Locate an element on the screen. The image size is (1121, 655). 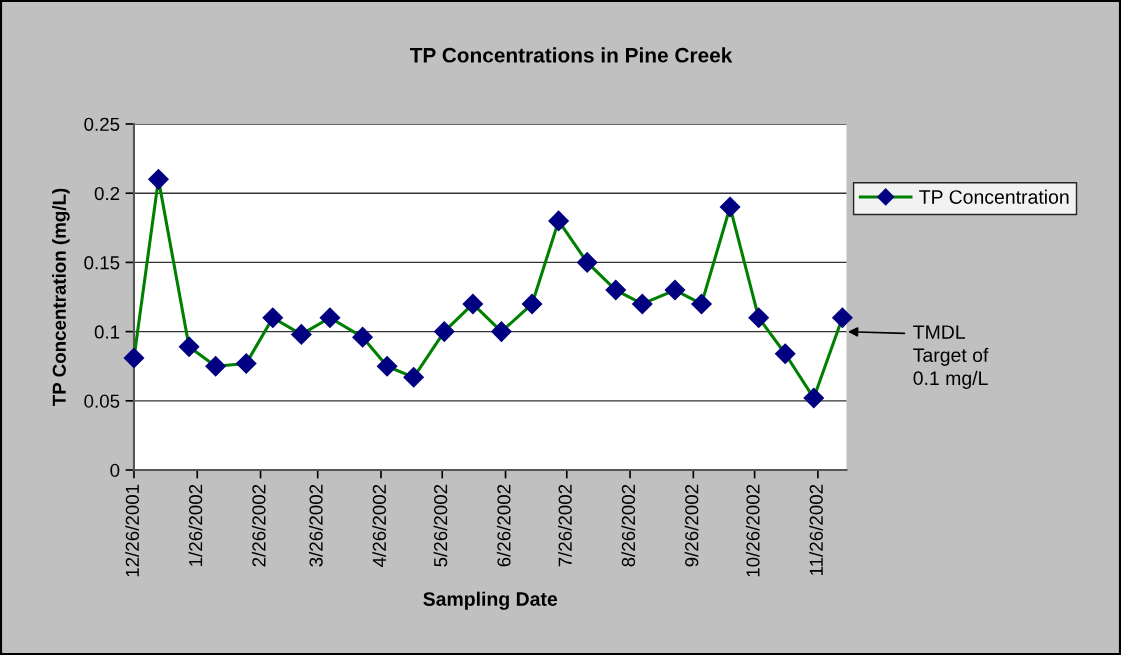
y-tick-label: 0 is located at coordinates (115, 470).